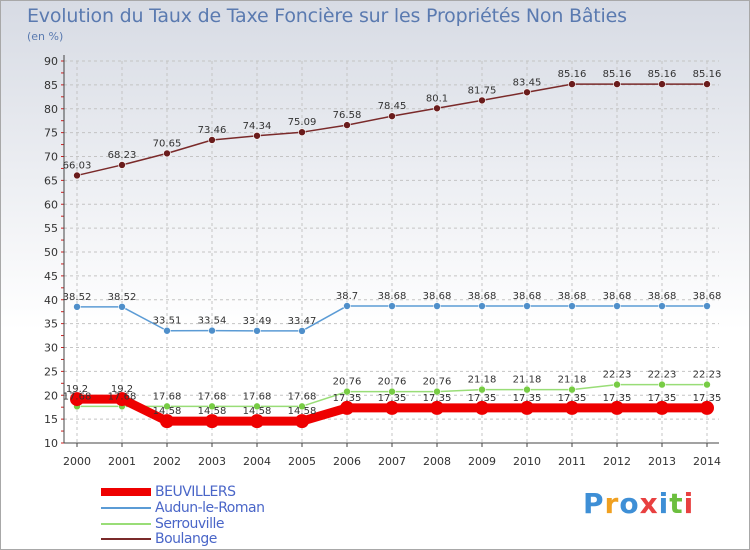 The image size is (750, 550). What do you see at coordinates (302, 321) in the screenshot?
I see `data-label-audun-le-roman: 33.47` at bounding box center [302, 321].